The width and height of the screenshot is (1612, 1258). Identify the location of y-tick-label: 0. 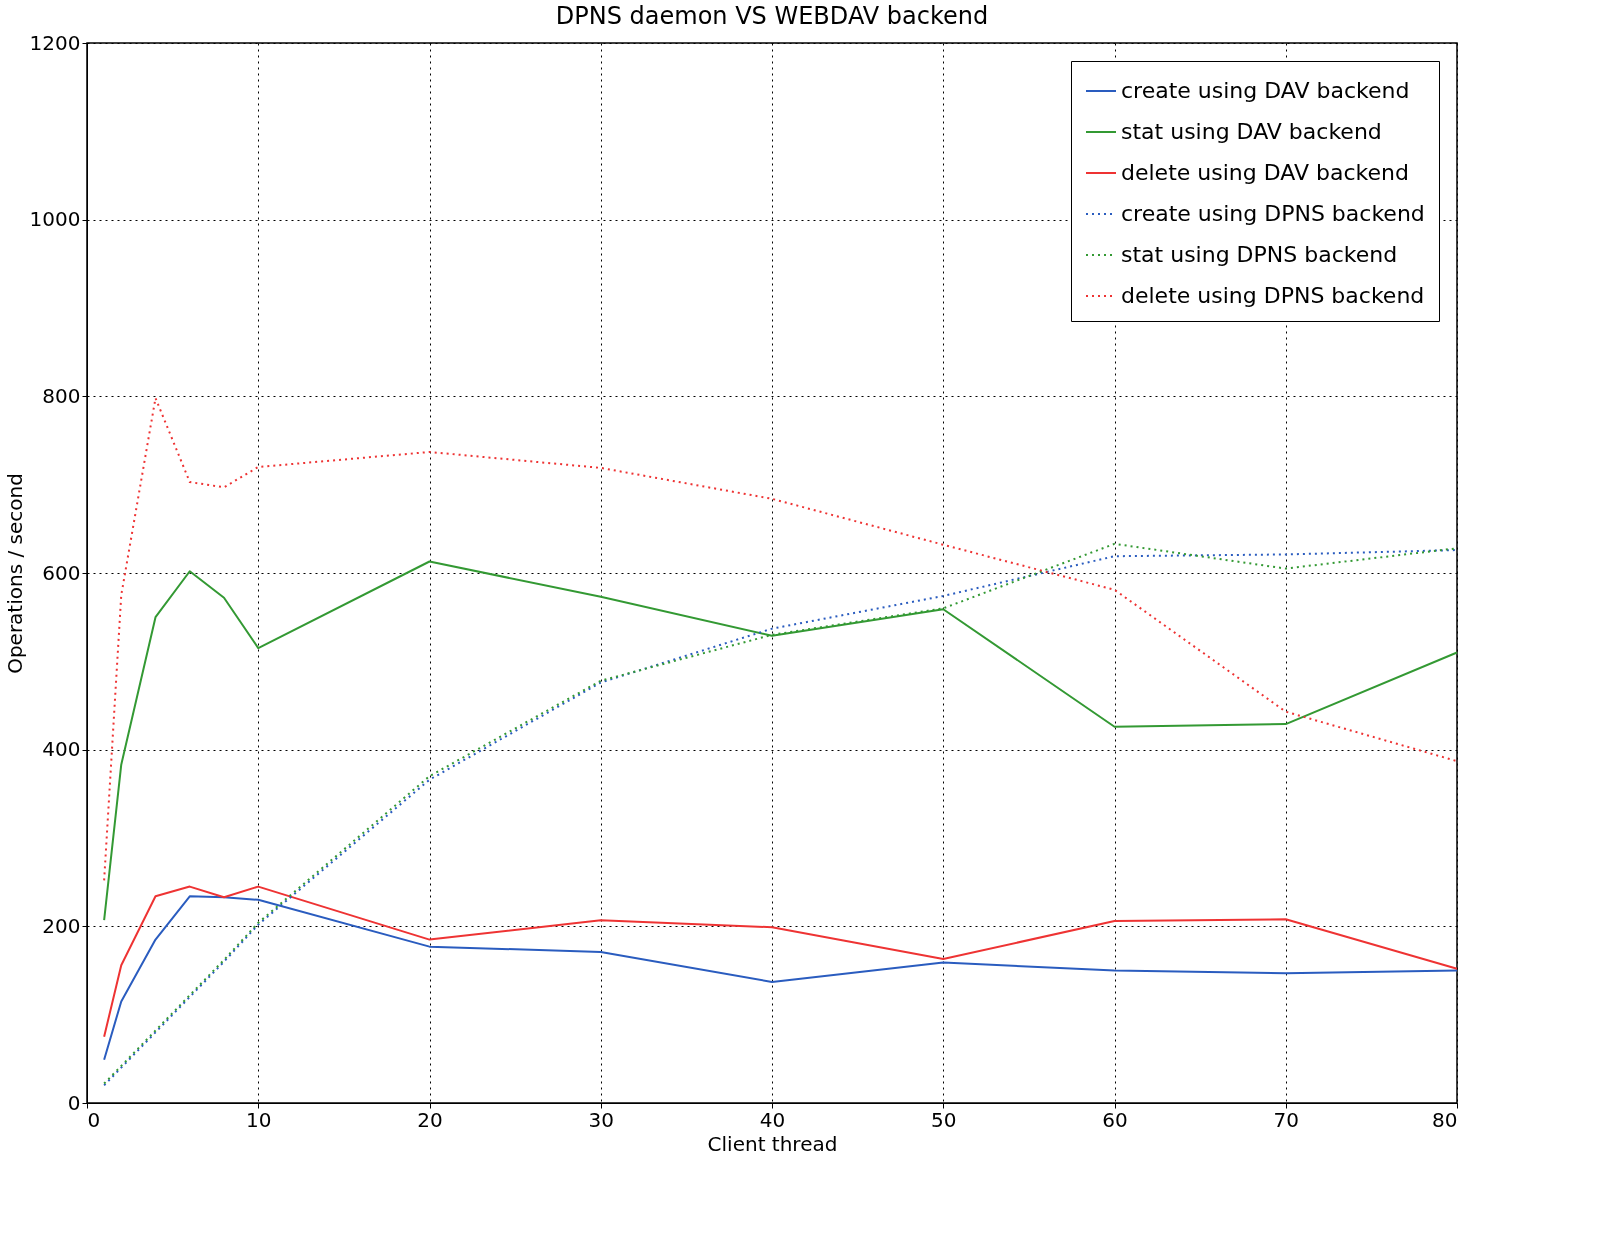
(74, 1102).